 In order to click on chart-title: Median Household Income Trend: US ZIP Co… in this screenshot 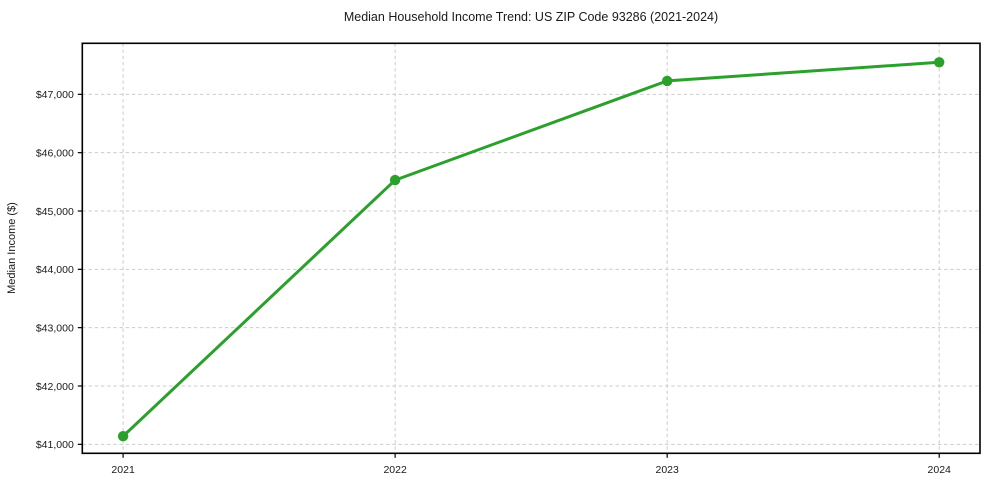, I will do `click(531, 17)`.